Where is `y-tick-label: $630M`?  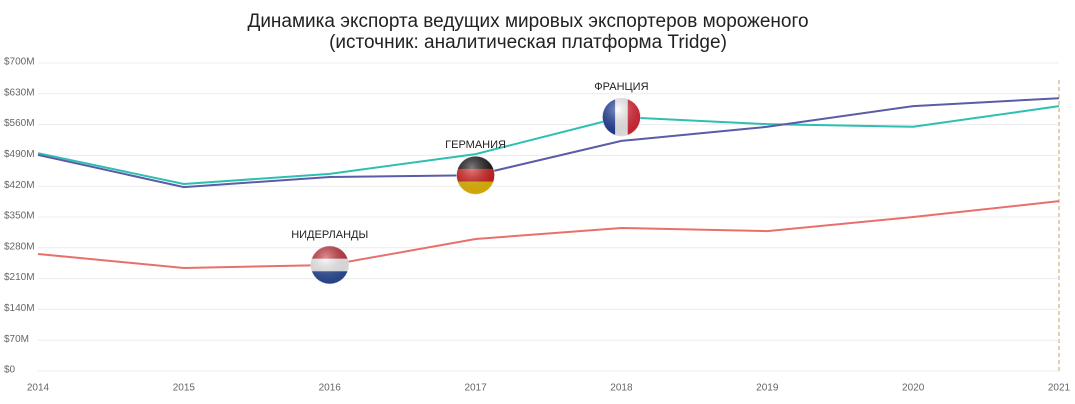
y-tick-label: $630M is located at coordinates (19, 92).